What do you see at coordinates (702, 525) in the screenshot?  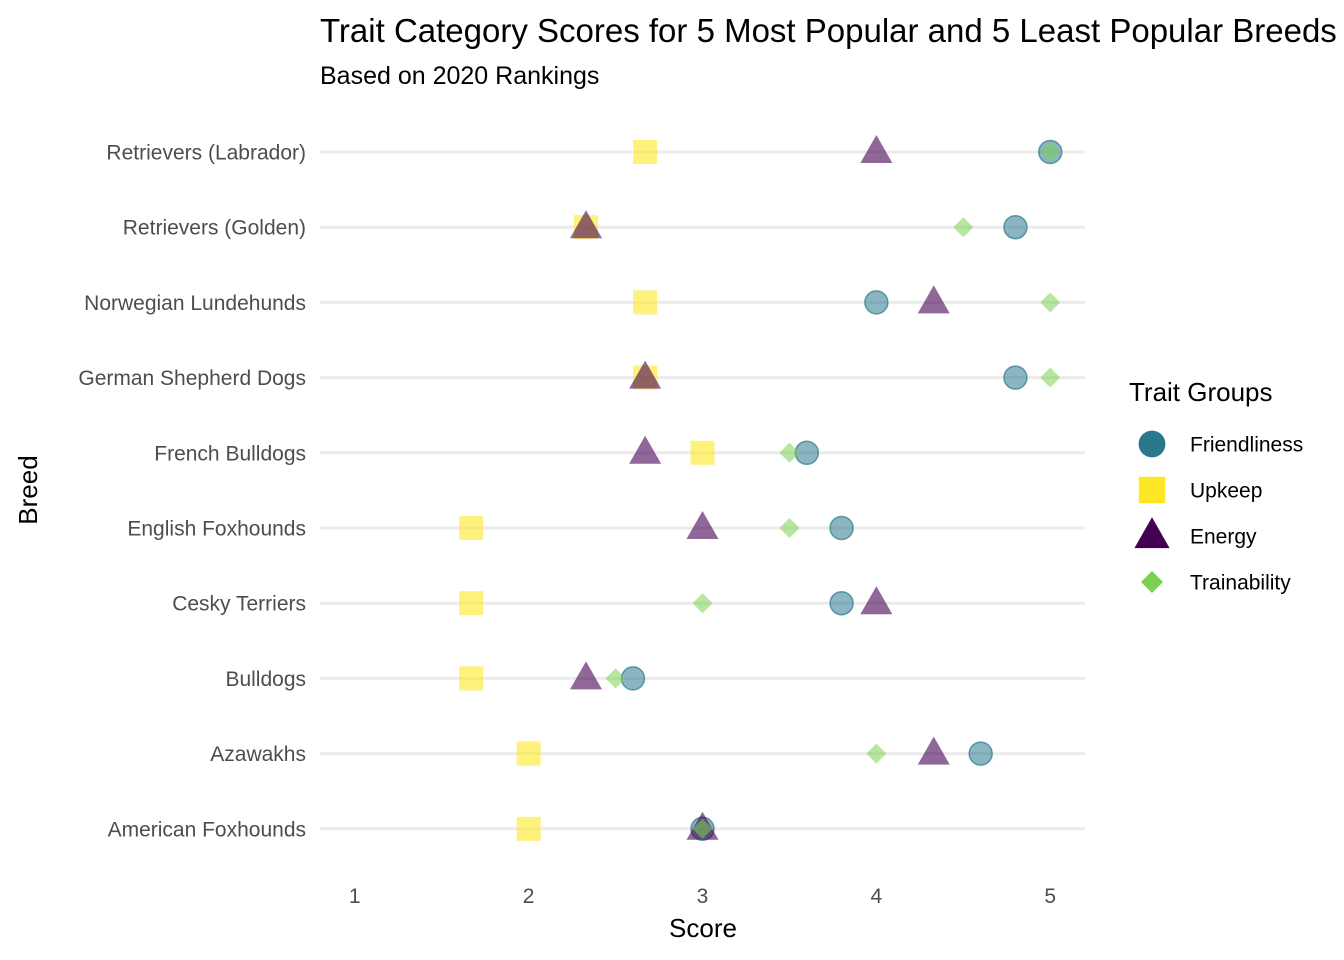 I see `point-energy-english-foxhounds` at bounding box center [702, 525].